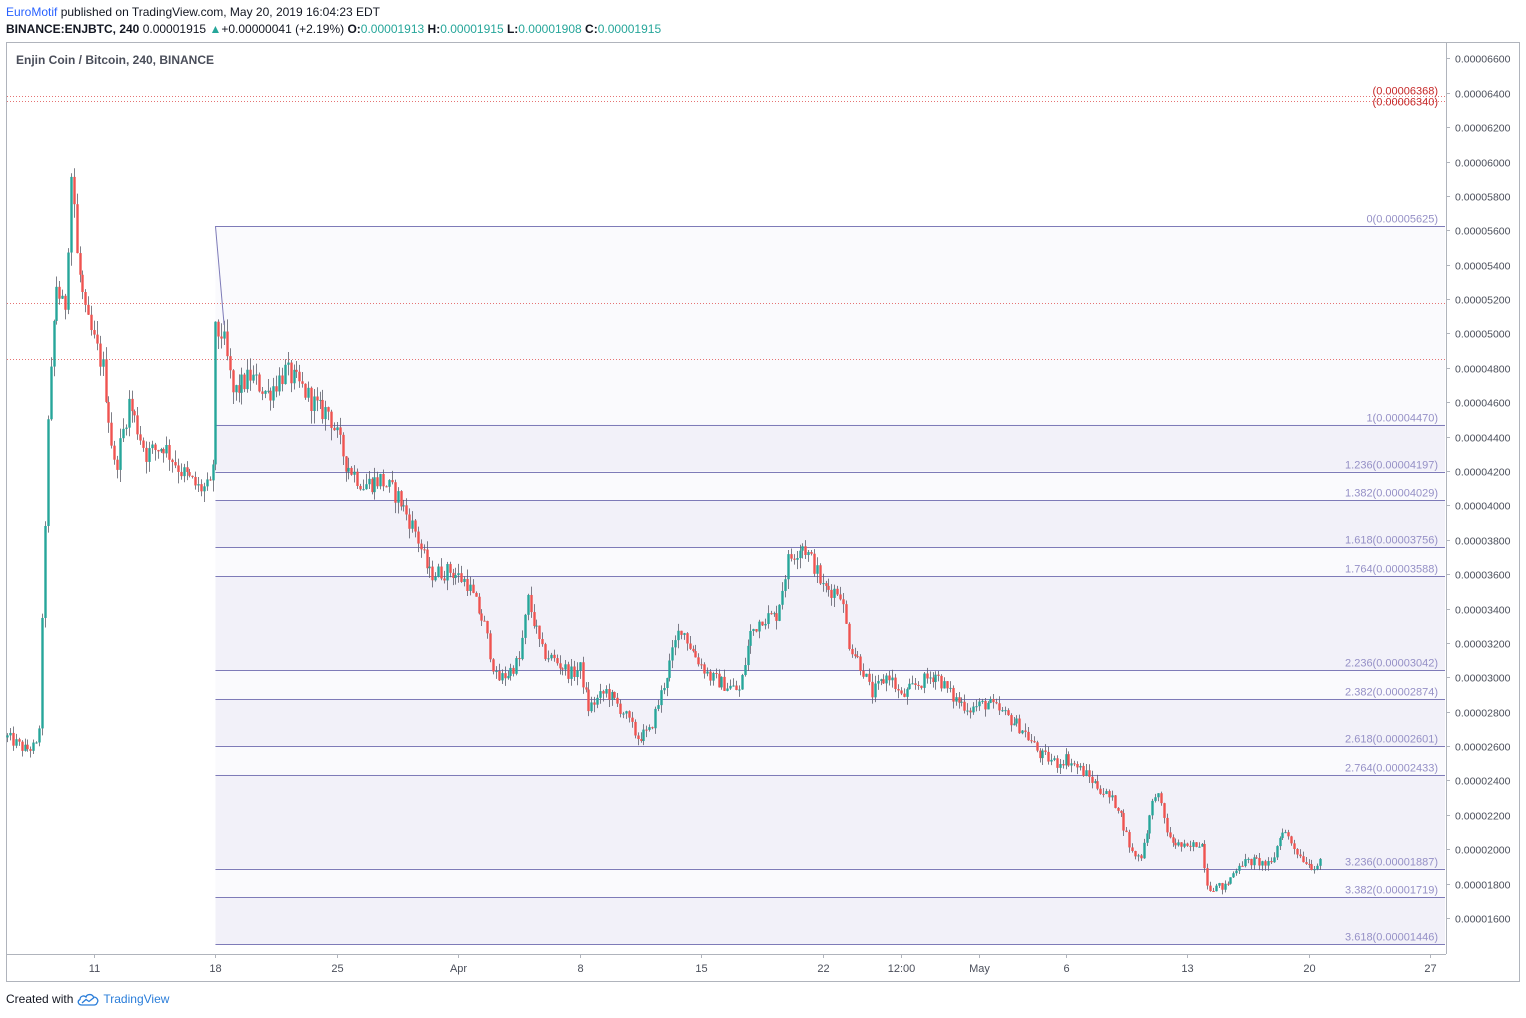  I want to click on time-tick-label: 13, so click(1187, 969).